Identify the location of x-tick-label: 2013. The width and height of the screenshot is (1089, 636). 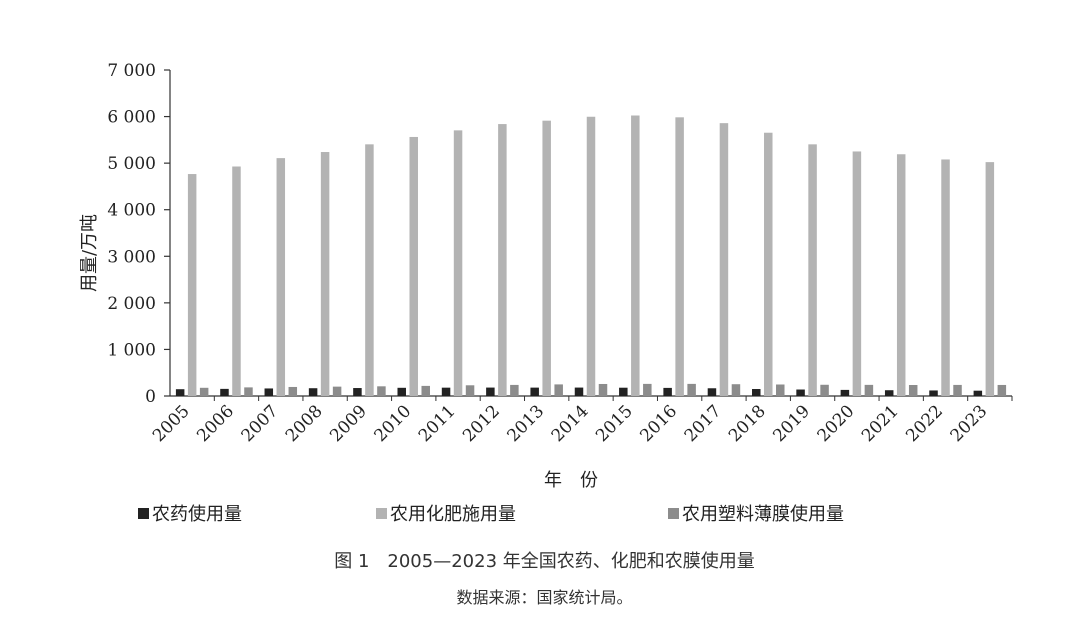
(525, 423).